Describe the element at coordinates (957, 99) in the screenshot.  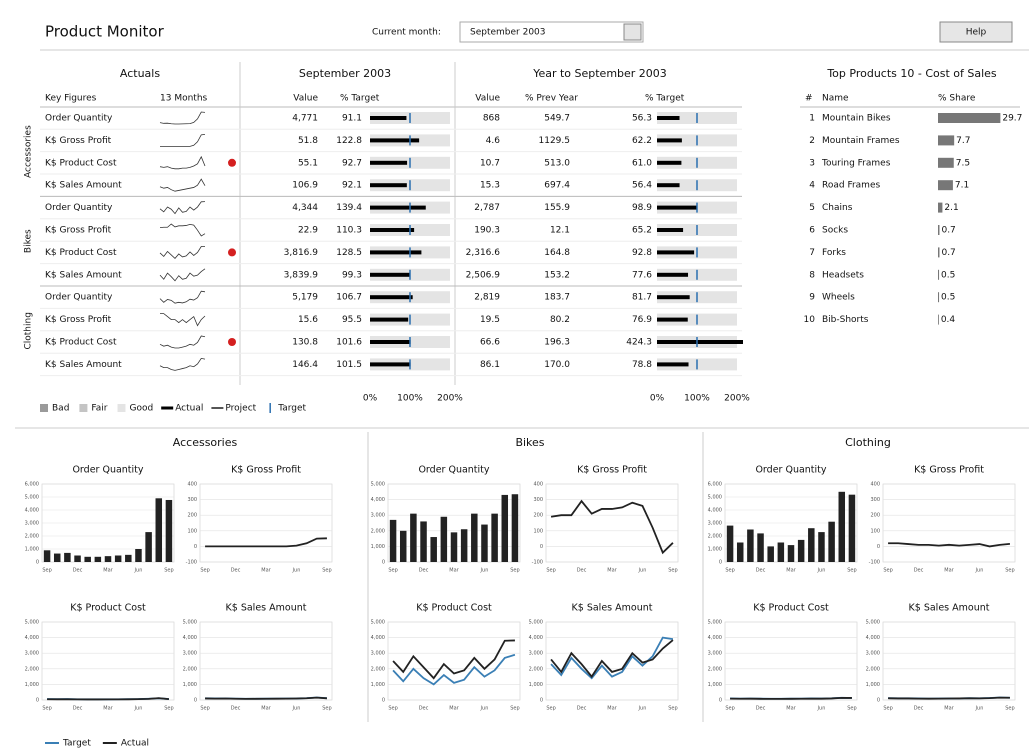
I see `column-header: % Share` at that location.